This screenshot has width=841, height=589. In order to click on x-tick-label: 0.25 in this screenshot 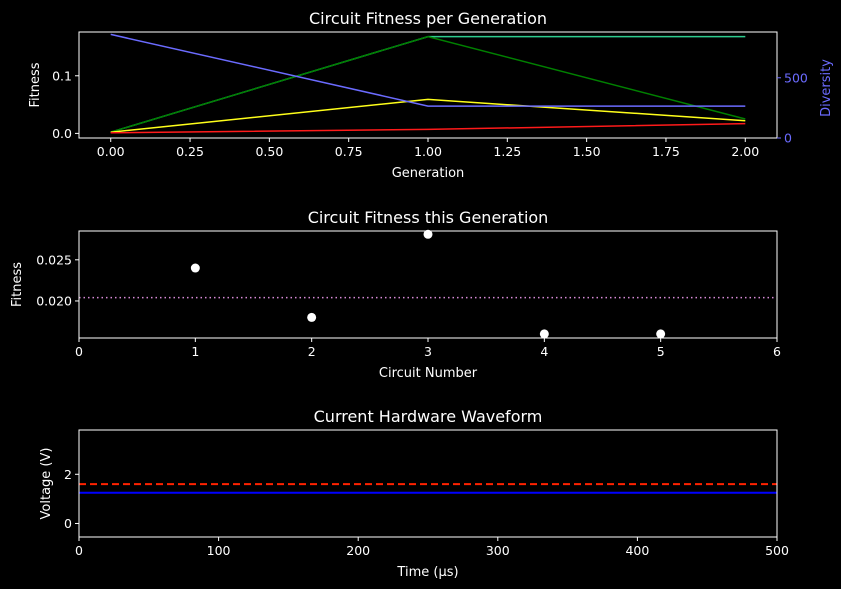, I will do `click(190, 151)`.